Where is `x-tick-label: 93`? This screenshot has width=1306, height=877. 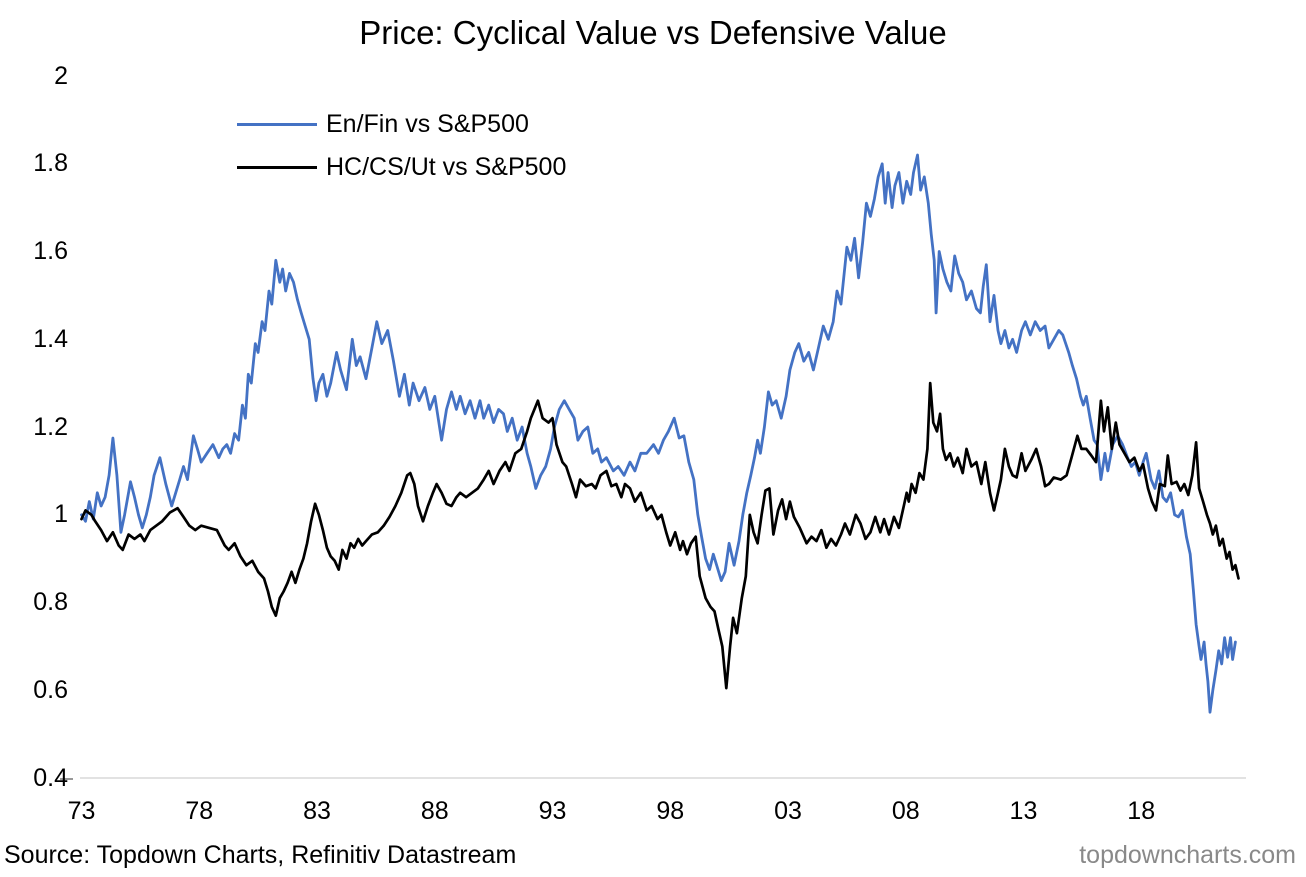 x-tick-label: 93 is located at coordinates (552, 811).